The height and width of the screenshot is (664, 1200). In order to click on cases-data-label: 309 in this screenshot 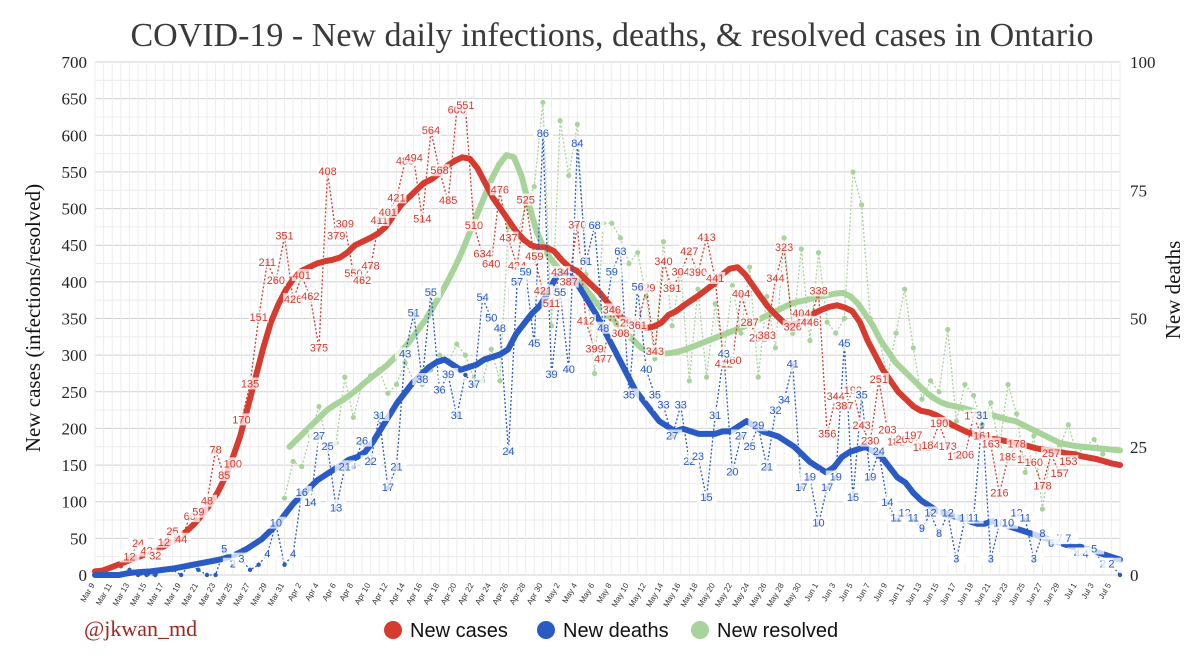, I will do `click(345, 225)`.